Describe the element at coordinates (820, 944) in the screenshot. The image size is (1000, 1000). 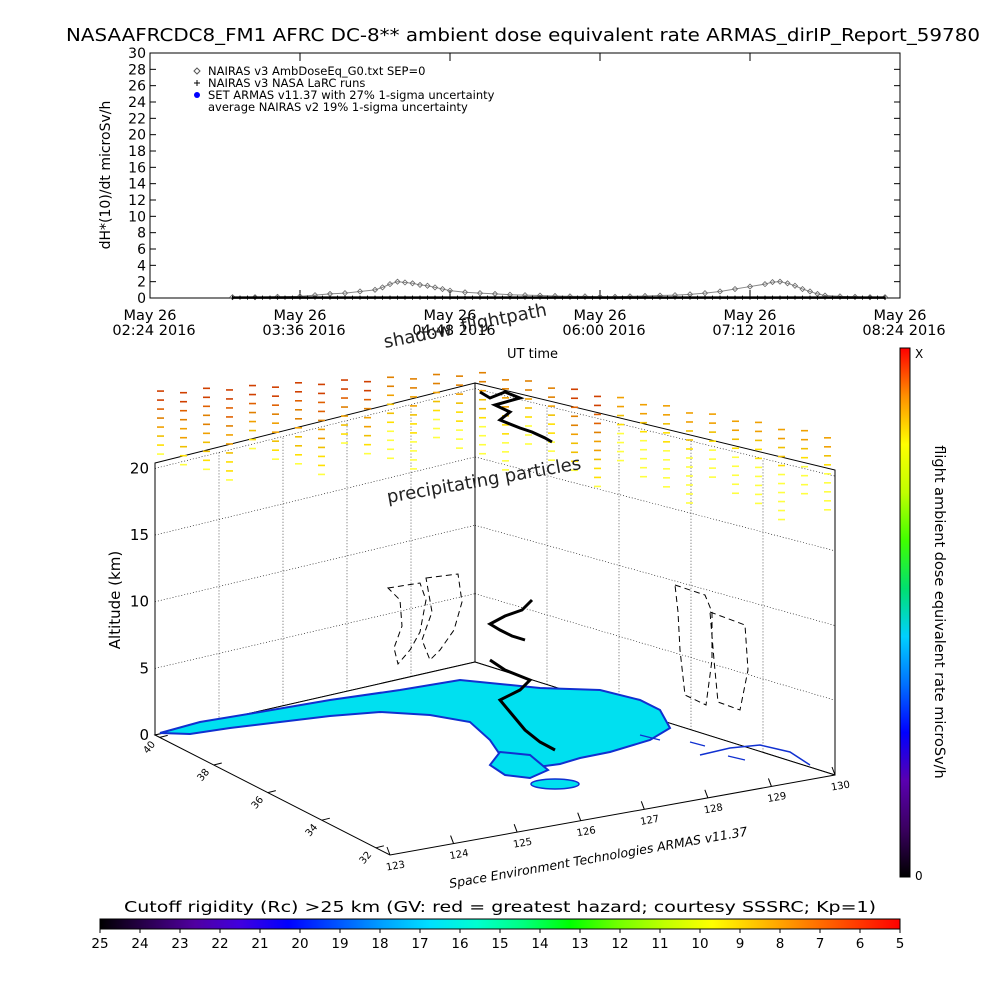
I see `cutoff-rigidity-tick-label: 7` at that location.